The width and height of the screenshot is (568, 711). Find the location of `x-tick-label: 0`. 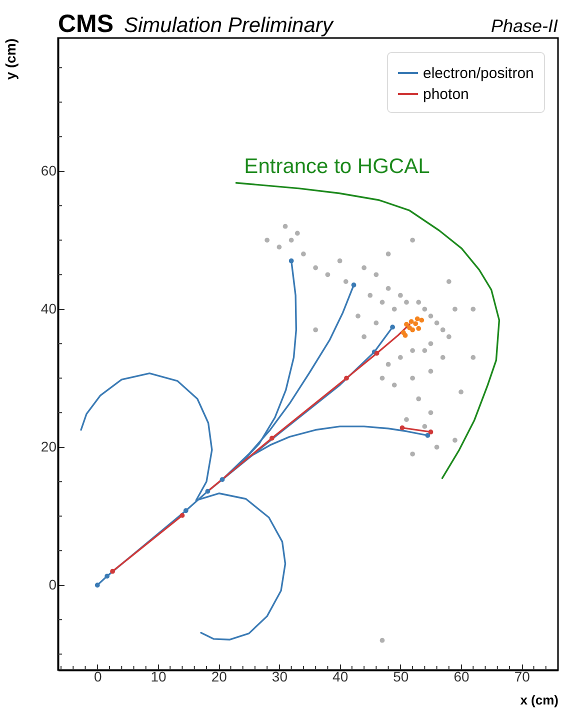

x-tick-label: 0 is located at coordinates (98, 676).